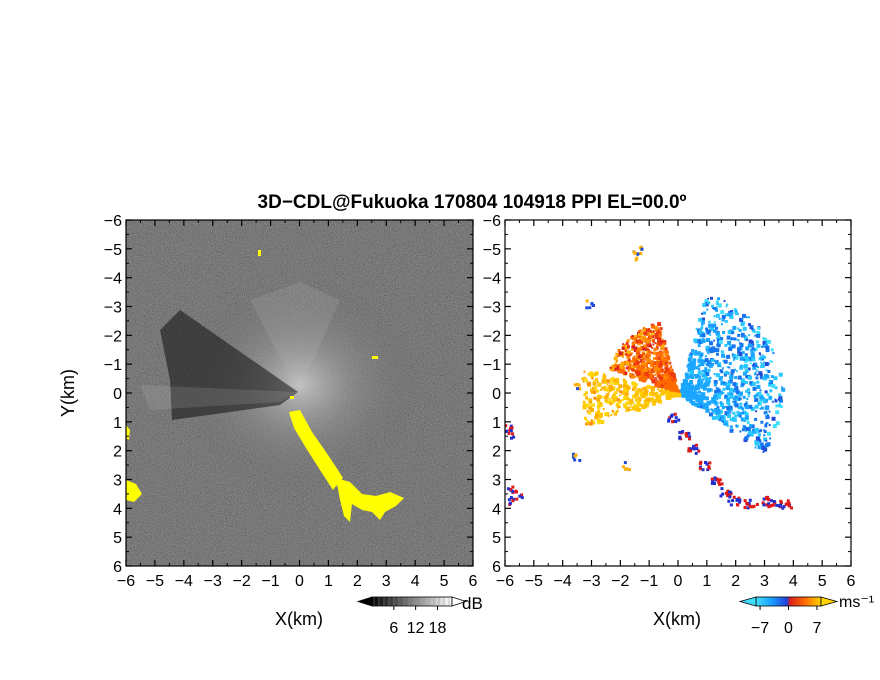 This screenshot has height=680, width=880. What do you see at coordinates (473, 581) in the screenshot?
I see `reflectivity-x-tick-label: 6` at bounding box center [473, 581].